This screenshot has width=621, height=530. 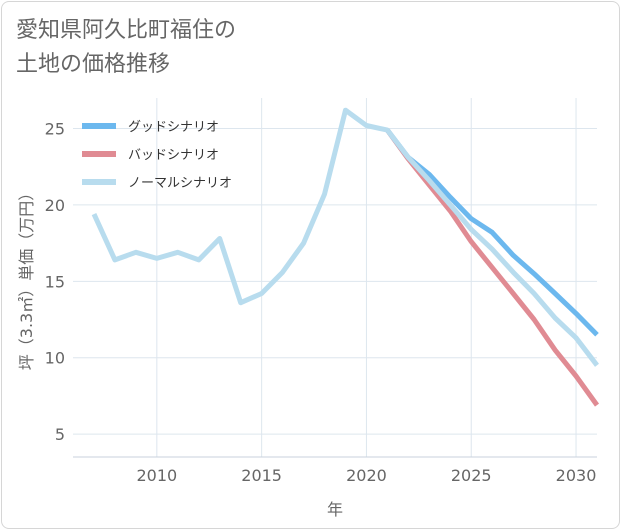 I want to click on x-tick-label: 2010, so click(x=156, y=475).